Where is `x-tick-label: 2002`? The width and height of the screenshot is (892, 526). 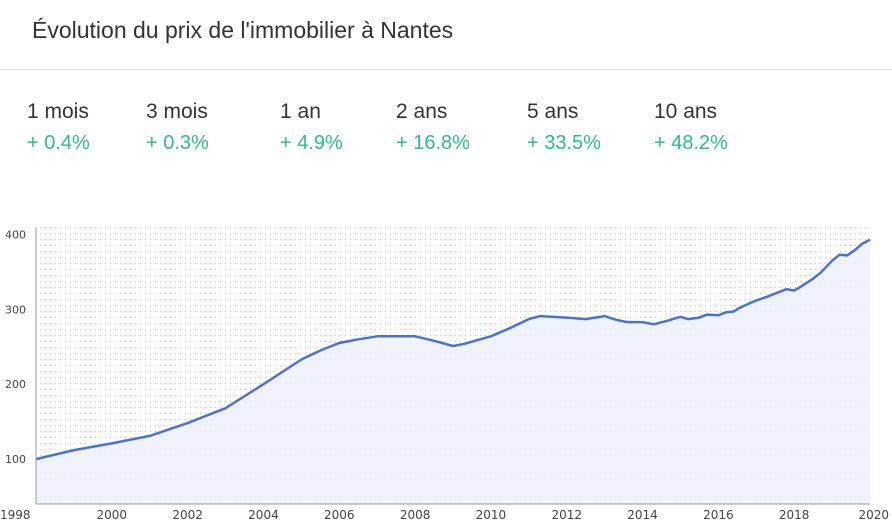
x-tick-label: 2002 is located at coordinates (187, 515).